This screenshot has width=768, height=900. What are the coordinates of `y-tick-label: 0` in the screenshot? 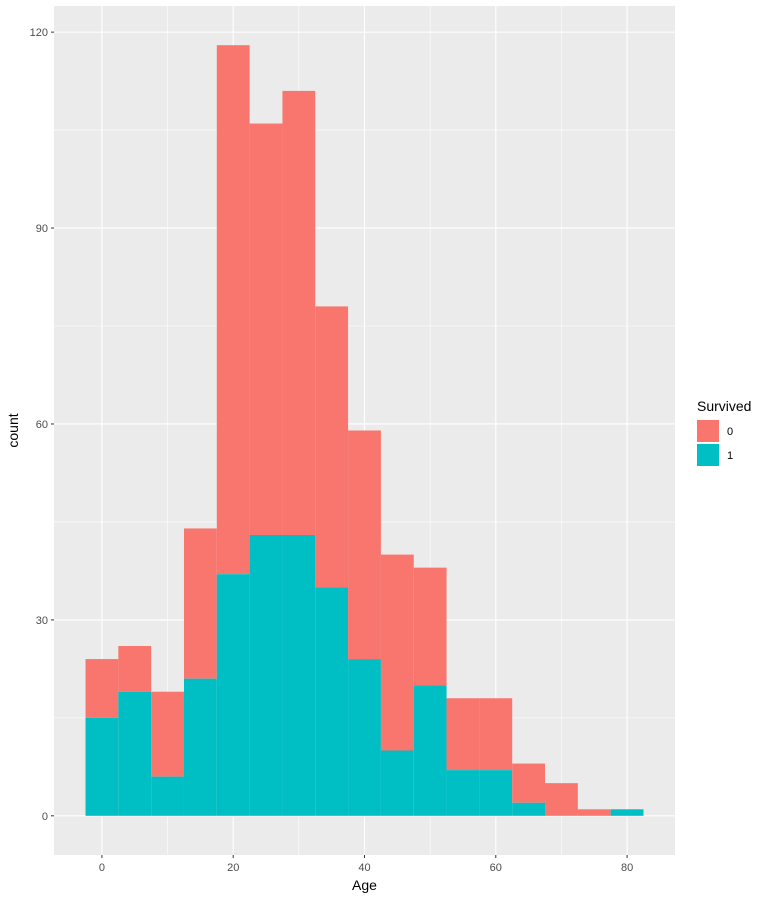 It's located at (45, 817).